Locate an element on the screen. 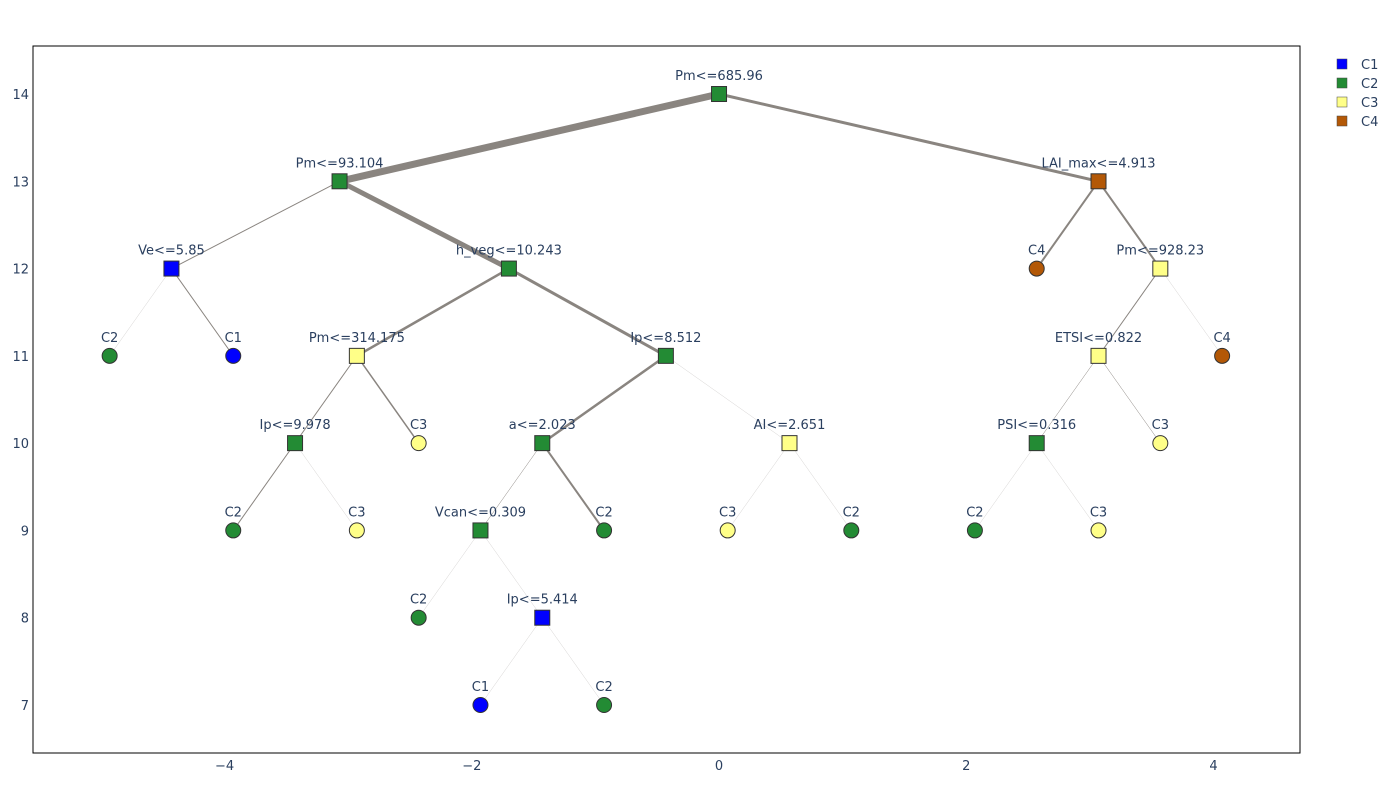  tree-edge-n2-n6 is located at coordinates (1129, 225).